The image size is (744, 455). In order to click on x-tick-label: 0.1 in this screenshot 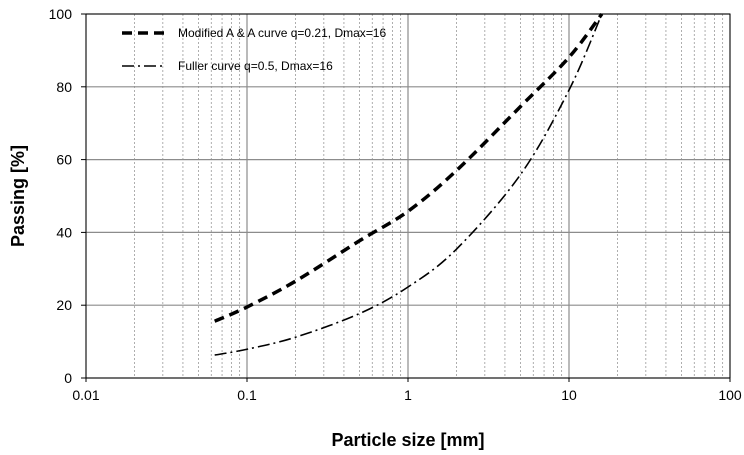, I will do `click(247, 395)`.